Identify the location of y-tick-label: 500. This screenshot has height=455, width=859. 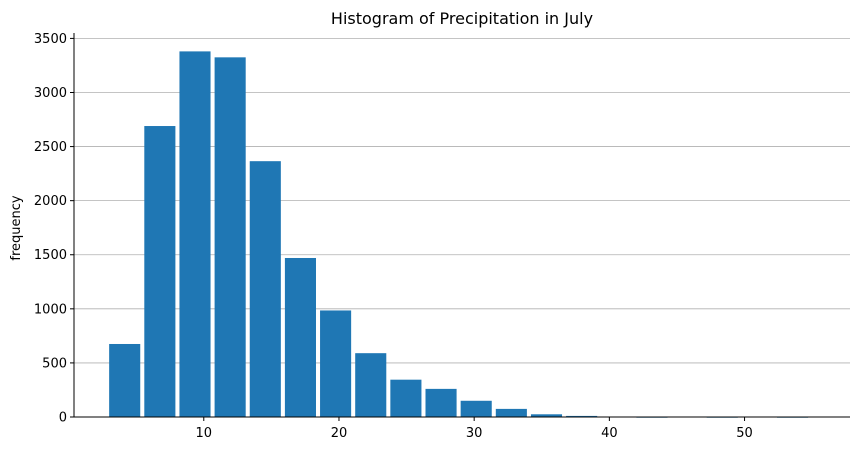
(54, 363).